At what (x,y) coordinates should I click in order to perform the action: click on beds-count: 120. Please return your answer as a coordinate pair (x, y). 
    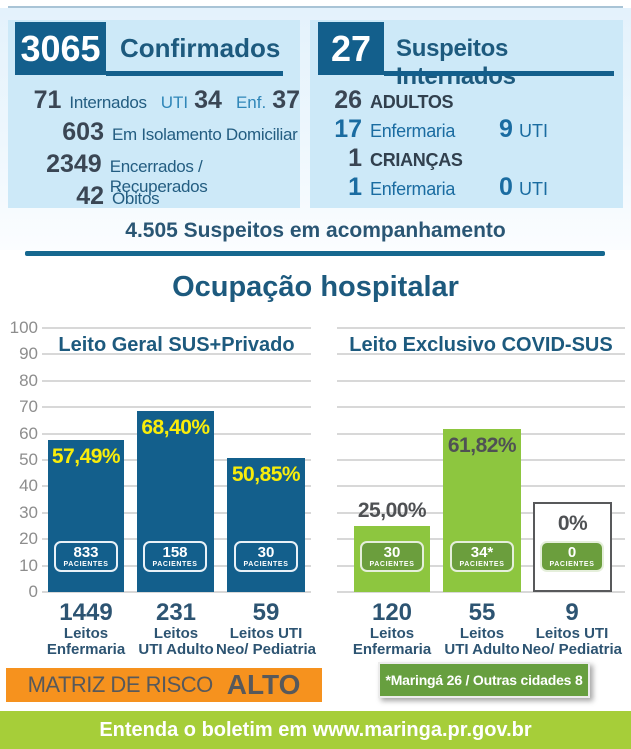
    Looking at the image, I should click on (392, 612).